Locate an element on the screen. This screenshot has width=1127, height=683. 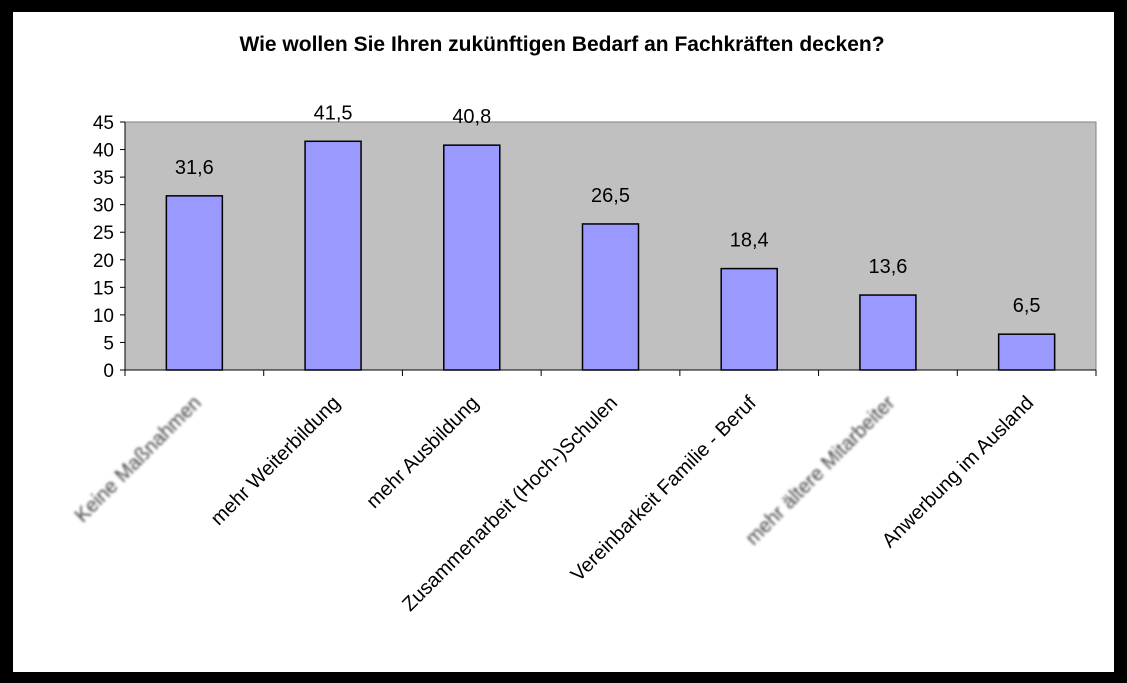
y-tick-label: 10 is located at coordinates (103, 316).